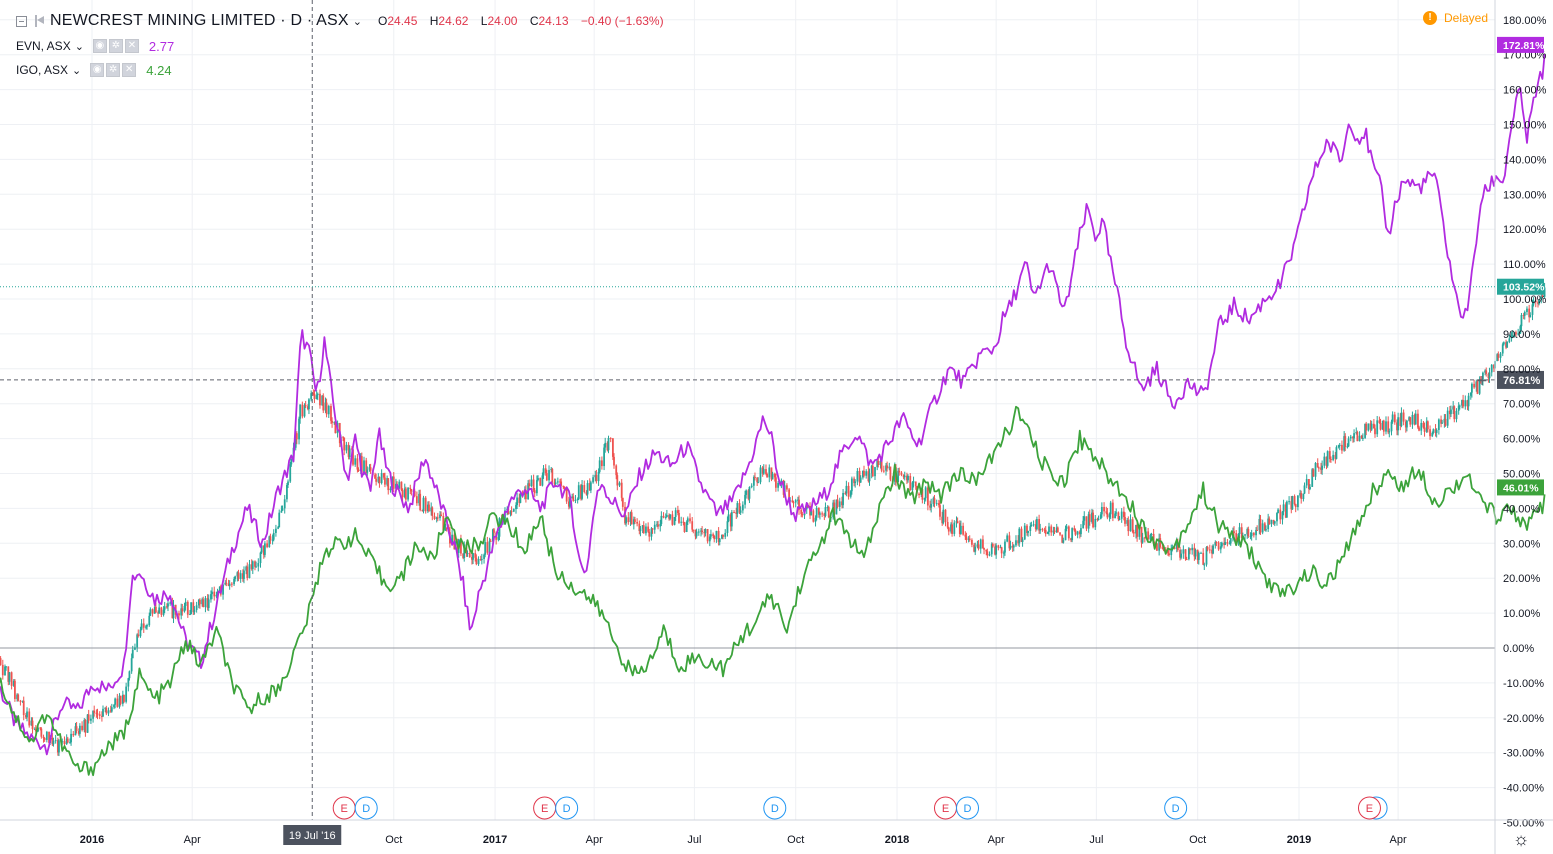 The image size is (1553, 854). I want to click on compare-row-evn: EVN, ASX ⌄ ◉ ✲ ✕ 2.77, so click(95, 46).